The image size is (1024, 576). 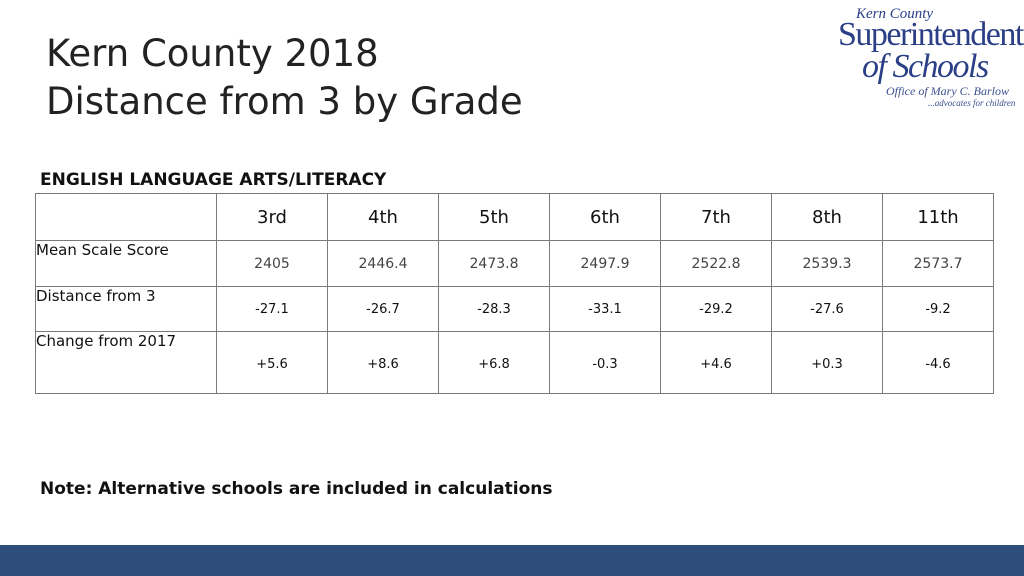 I want to click on table-cell: 2446.4, so click(x=383, y=263).